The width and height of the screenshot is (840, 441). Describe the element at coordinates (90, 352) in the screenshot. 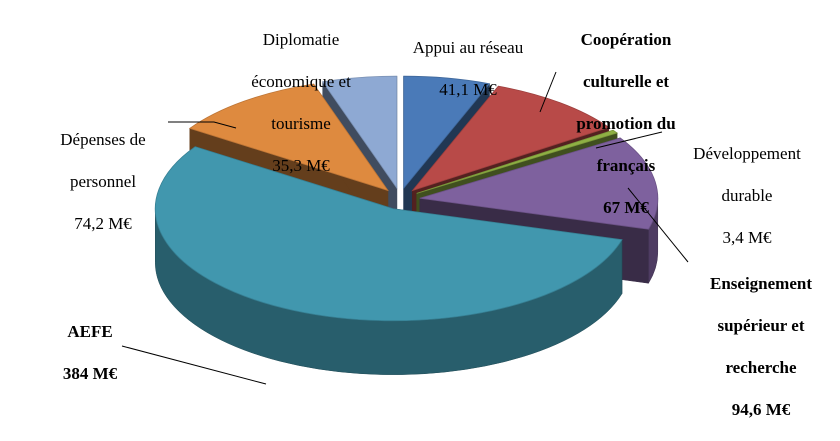

I see `label-aefe: AEFE 384 M€` at that location.